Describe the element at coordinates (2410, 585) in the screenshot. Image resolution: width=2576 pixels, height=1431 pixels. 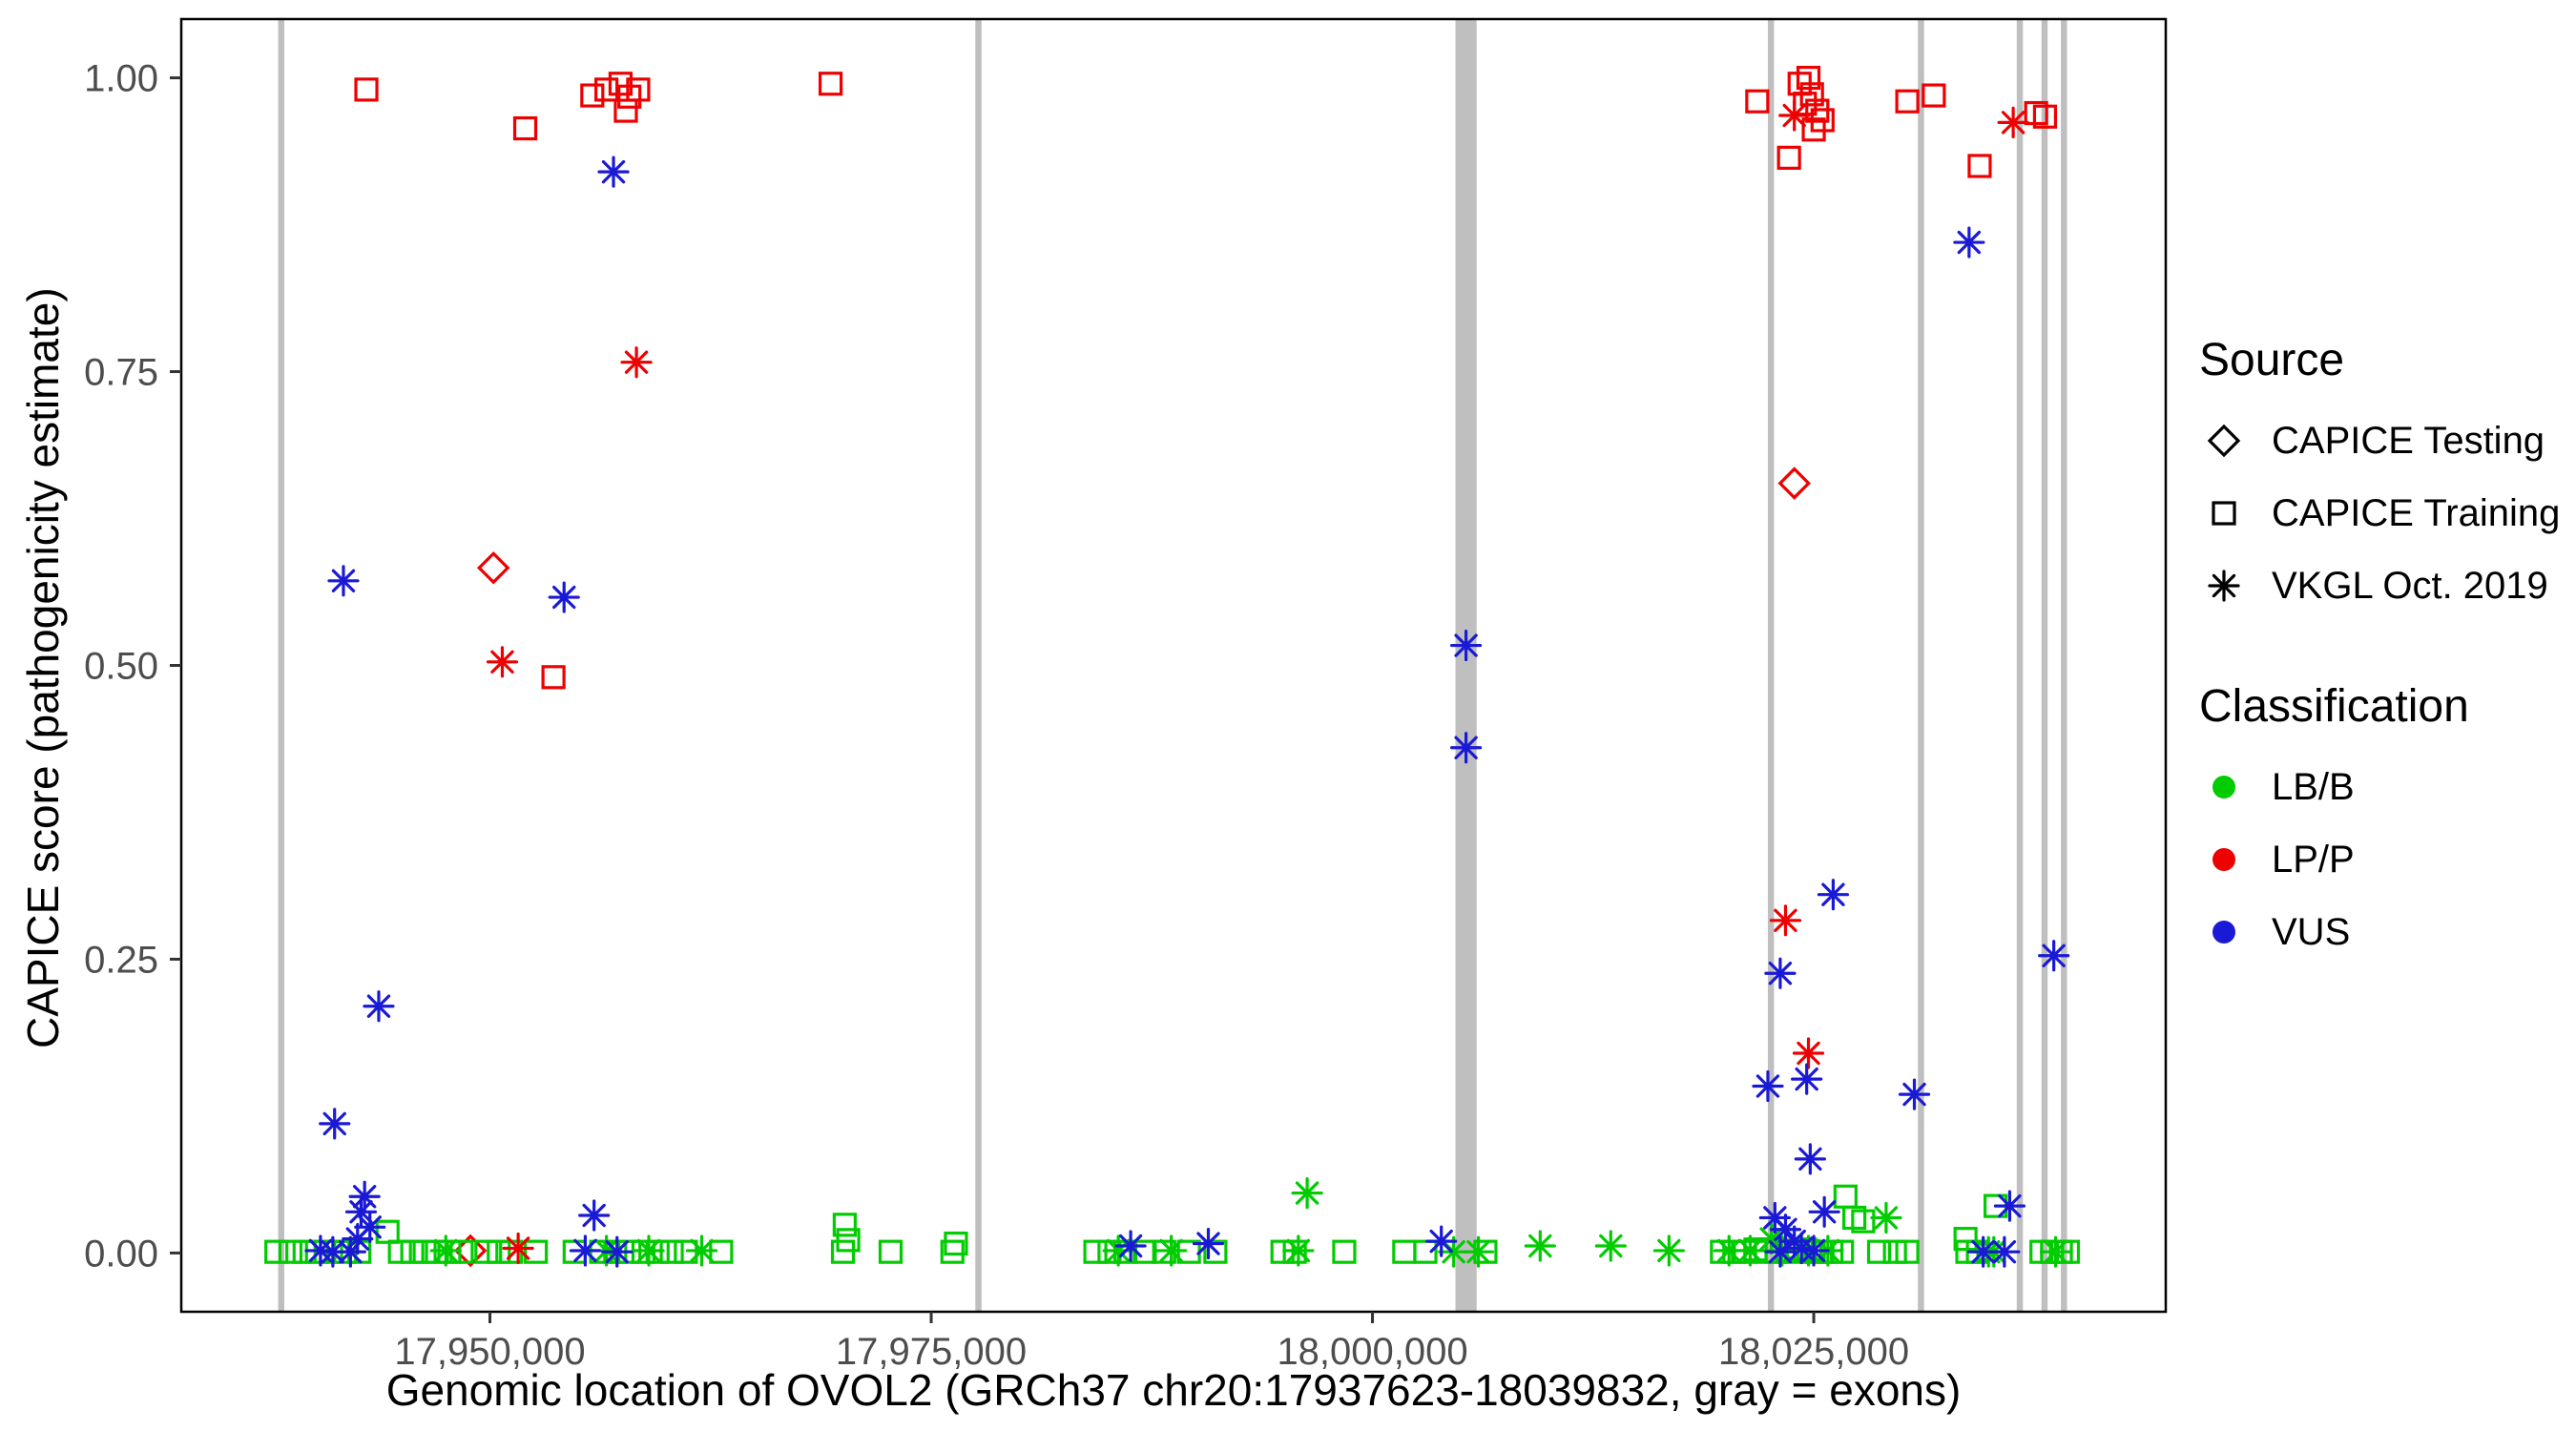
I see `legend-item-label: VKGL Oct. 2019` at that location.